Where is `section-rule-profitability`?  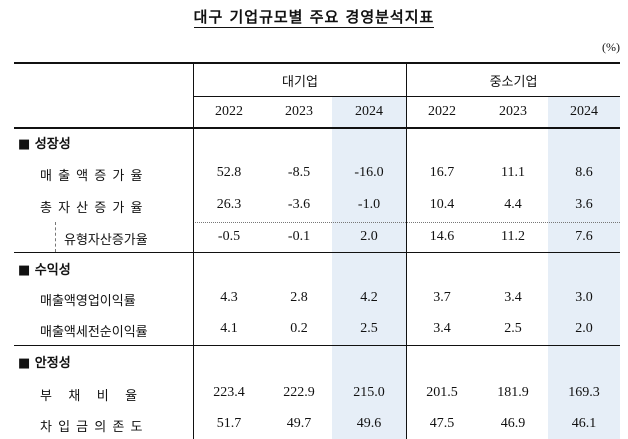
section-rule-profitability is located at coordinates (317, 252).